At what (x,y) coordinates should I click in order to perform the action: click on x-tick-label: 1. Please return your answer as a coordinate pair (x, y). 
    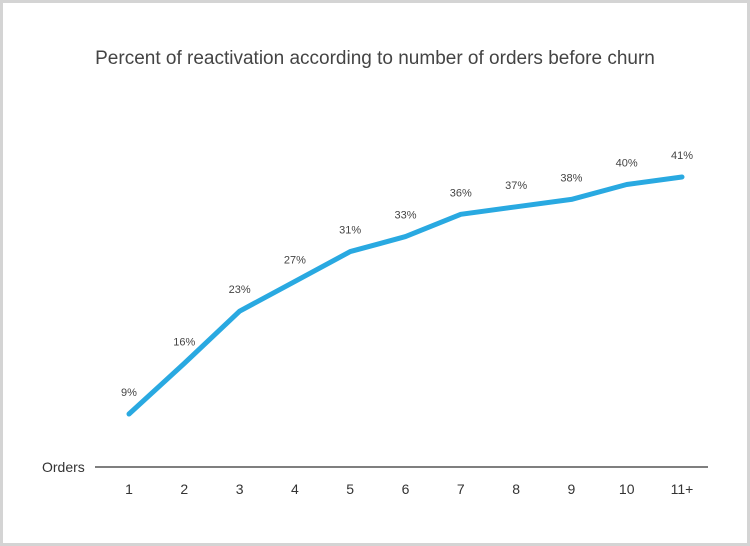
    Looking at the image, I should click on (129, 489).